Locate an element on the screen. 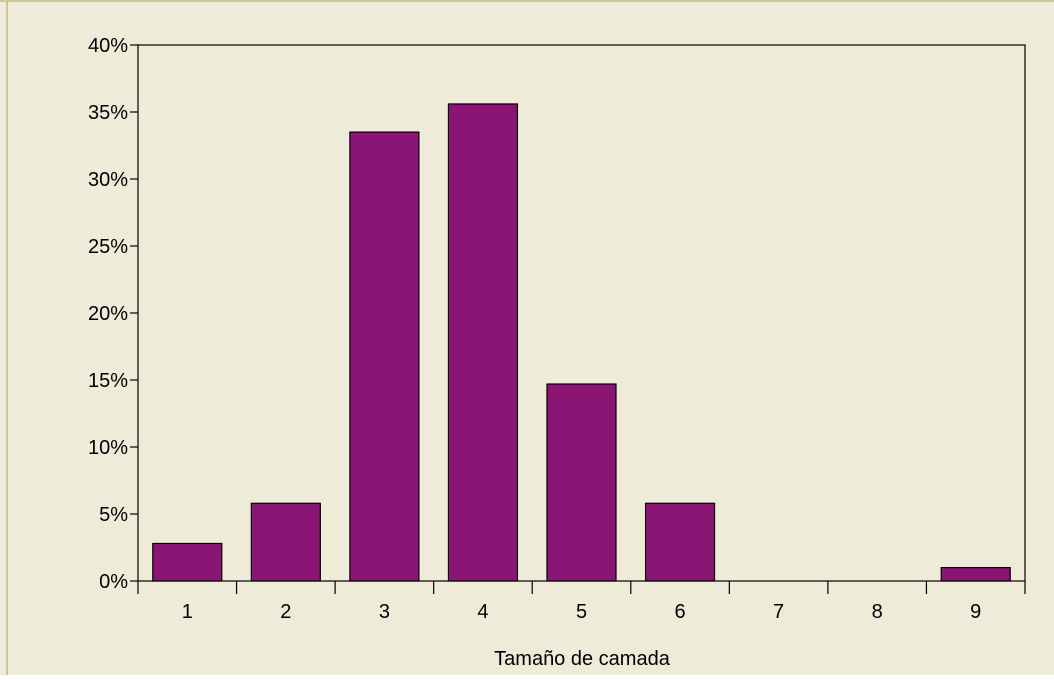  y-tick-label: 40% is located at coordinates (108, 46).